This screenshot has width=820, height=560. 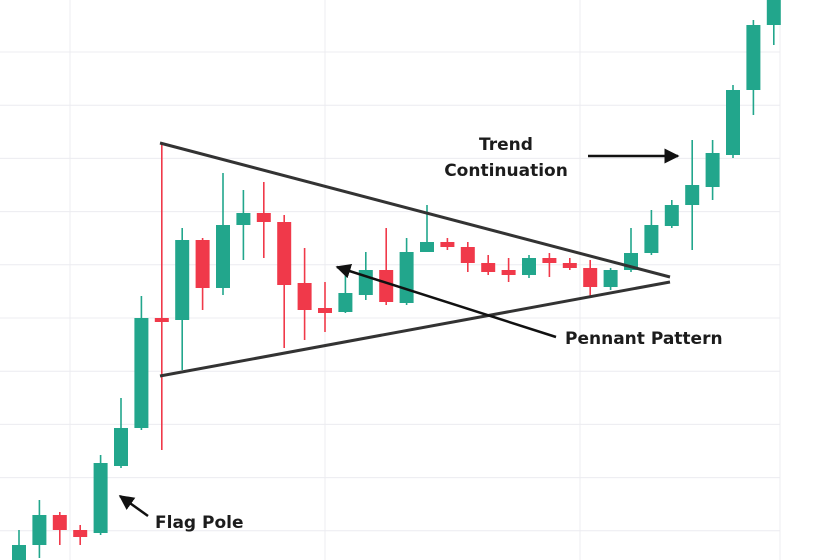 I want to click on annotation: Flag Pole, so click(x=199, y=523).